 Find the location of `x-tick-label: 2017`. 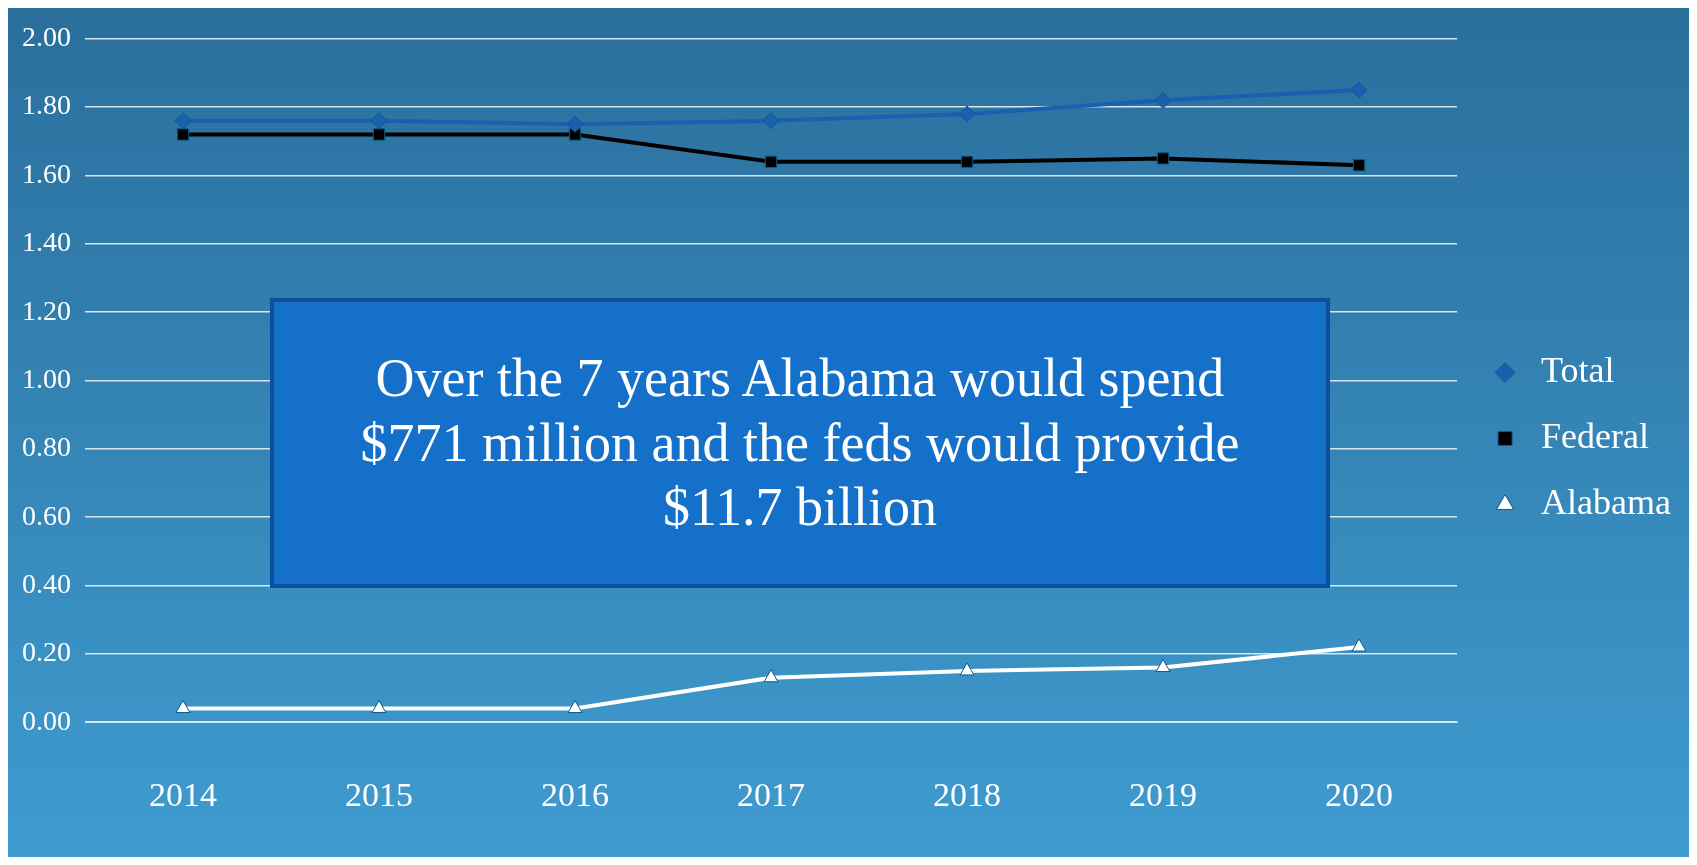

x-tick-label: 2017 is located at coordinates (771, 794).